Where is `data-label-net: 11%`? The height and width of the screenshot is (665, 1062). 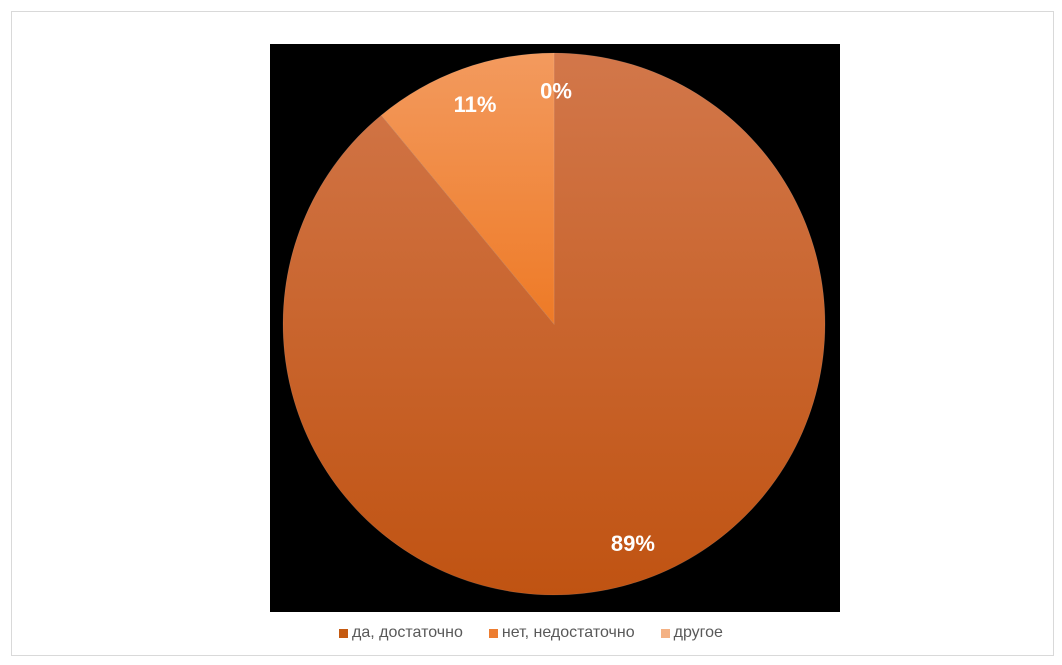
data-label-net: 11% is located at coordinates (475, 104).